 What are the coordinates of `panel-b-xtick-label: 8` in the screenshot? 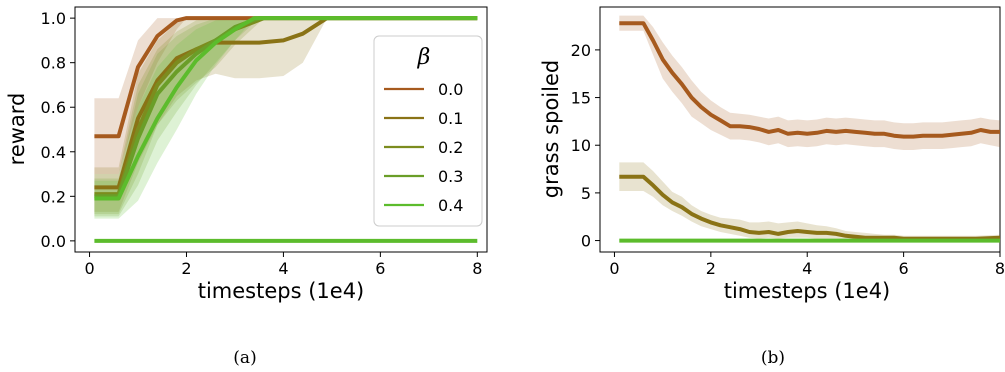 It's located at (1000, 268).